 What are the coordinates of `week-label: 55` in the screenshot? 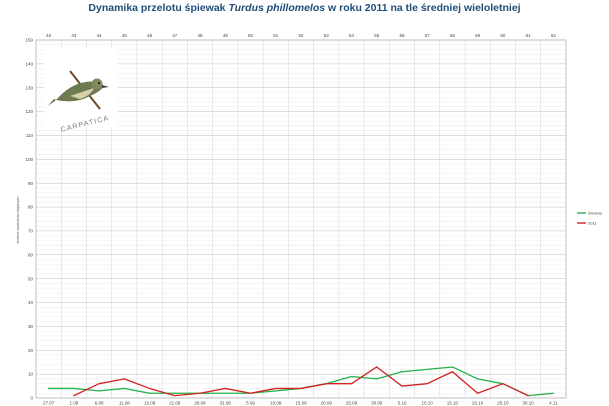 It's located at (377, 35).